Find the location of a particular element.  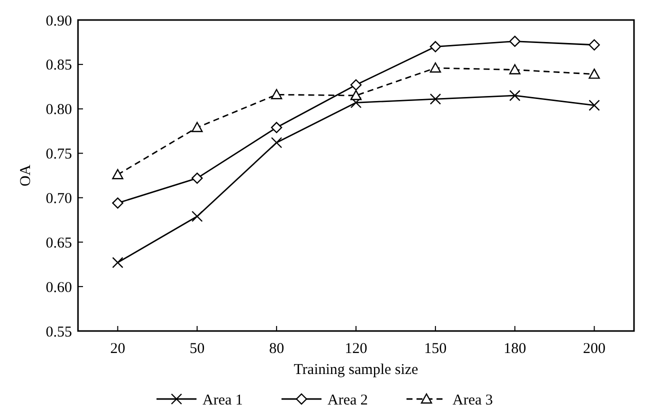

legend-label: Area 3 is located at coordinates (472, 400).